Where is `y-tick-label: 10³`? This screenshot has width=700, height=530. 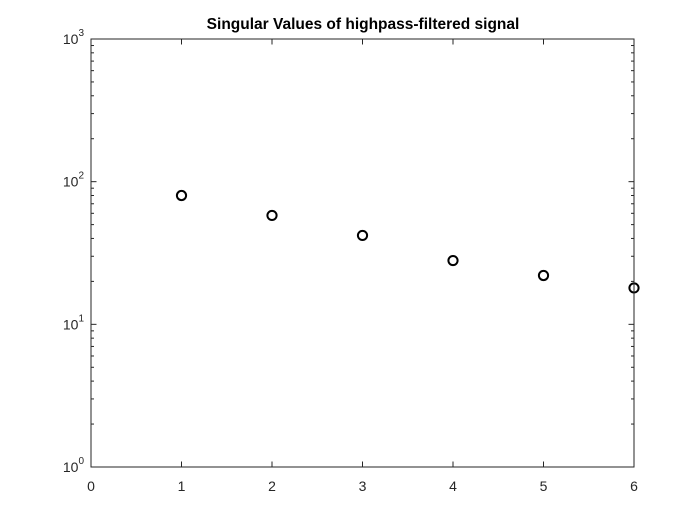
y-tick-label: 10³ is located at coordinates (74, 37).